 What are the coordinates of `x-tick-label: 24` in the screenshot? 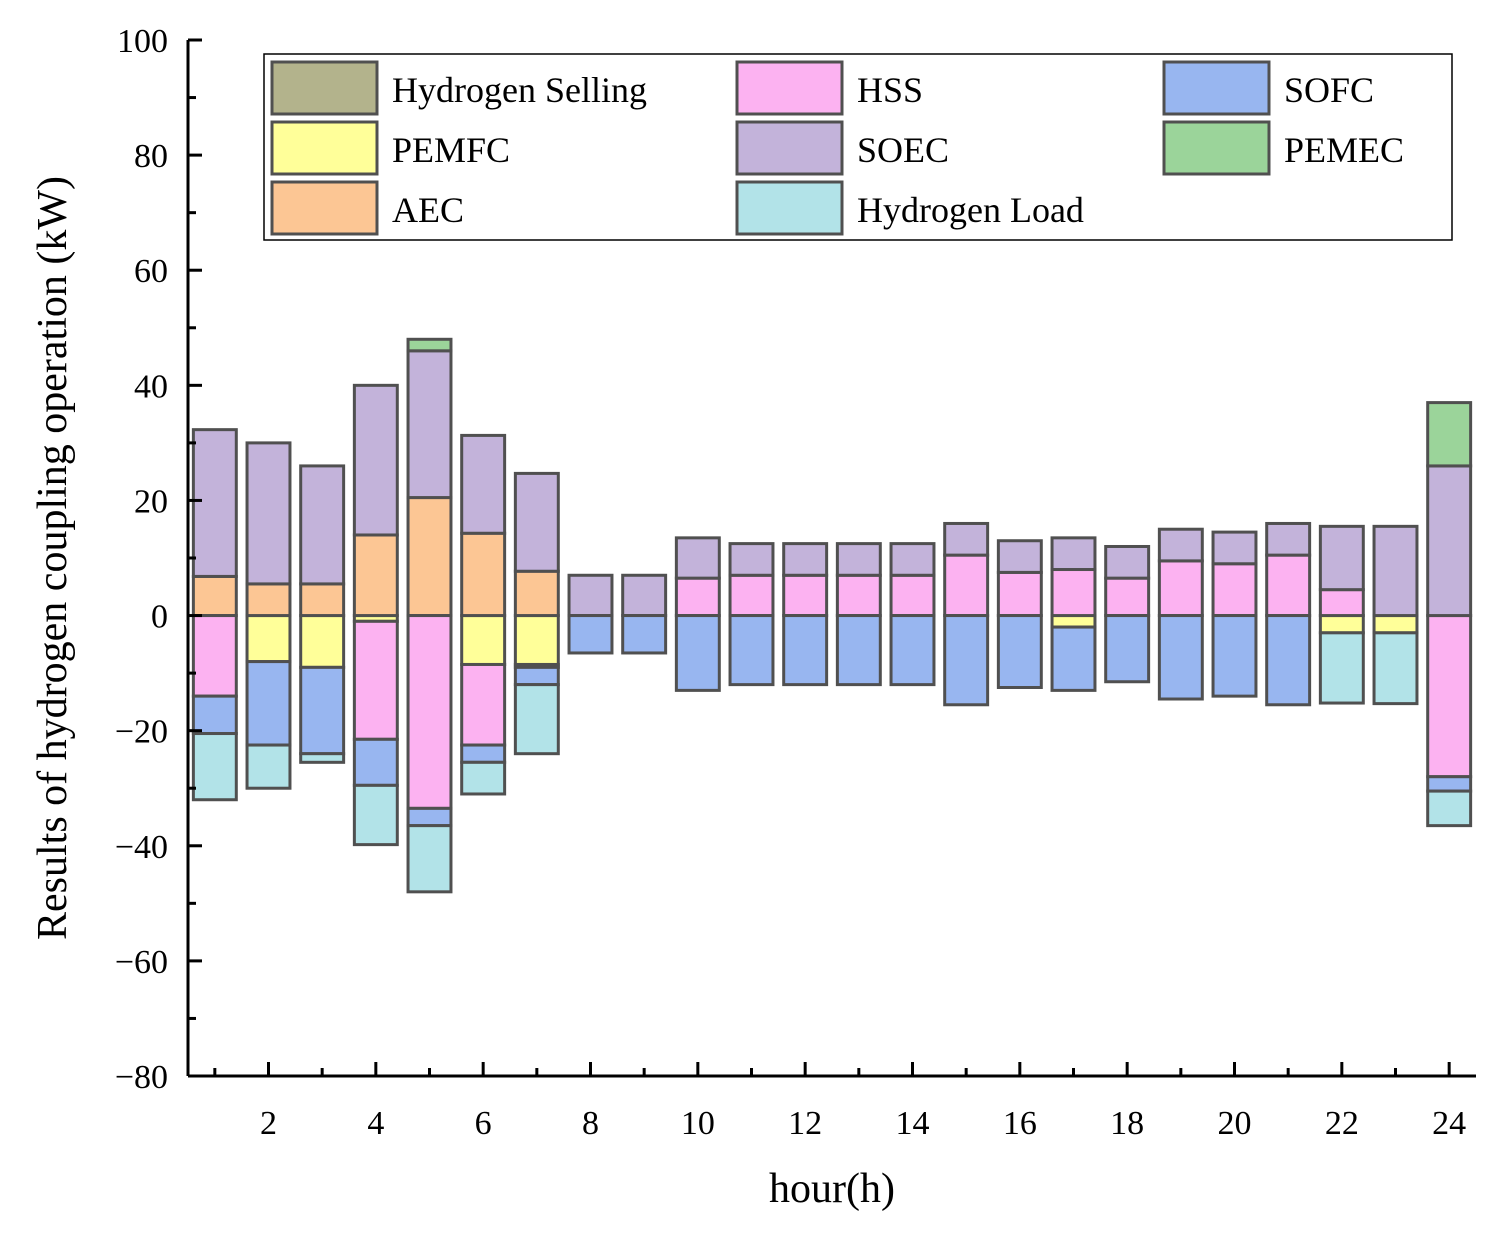 It's located at (1449, 1123).